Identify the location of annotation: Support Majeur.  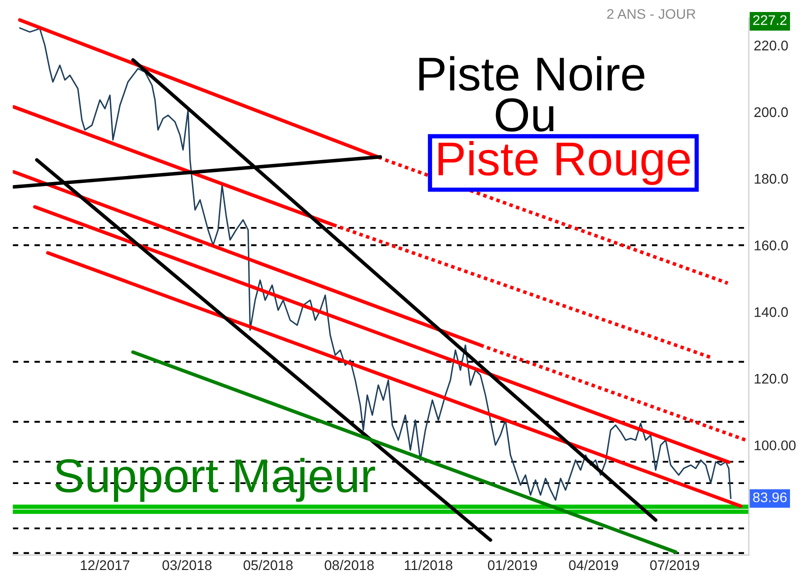
(215, 480).